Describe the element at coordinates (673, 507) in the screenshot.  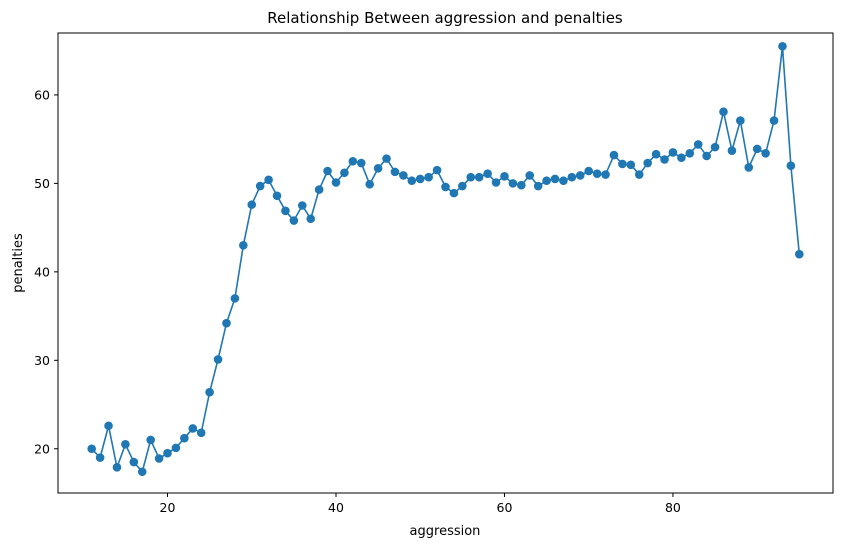
I see `x-tick-label: 80` at that location.